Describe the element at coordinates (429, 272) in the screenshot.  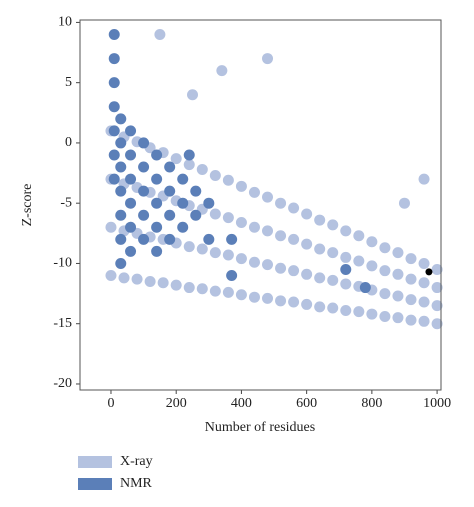
I see `highlight-point` at that location.